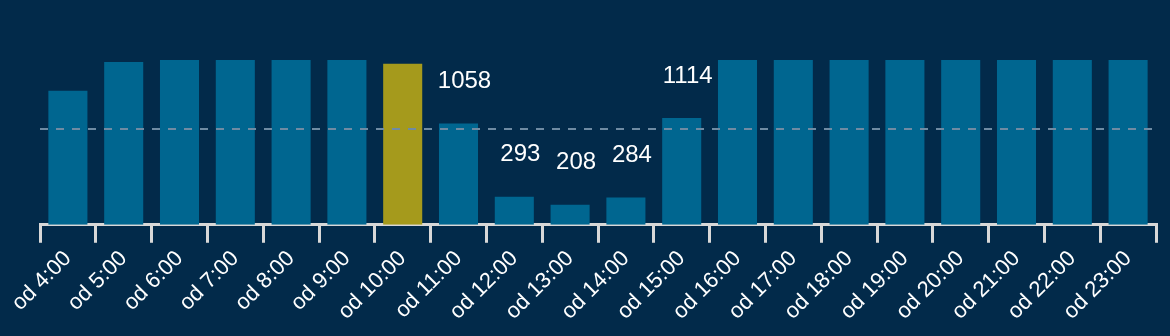  What do you see at coordinates (464, 80) in the screenshot?
I see `data-label: 1058` at bounding box center [464, 80].